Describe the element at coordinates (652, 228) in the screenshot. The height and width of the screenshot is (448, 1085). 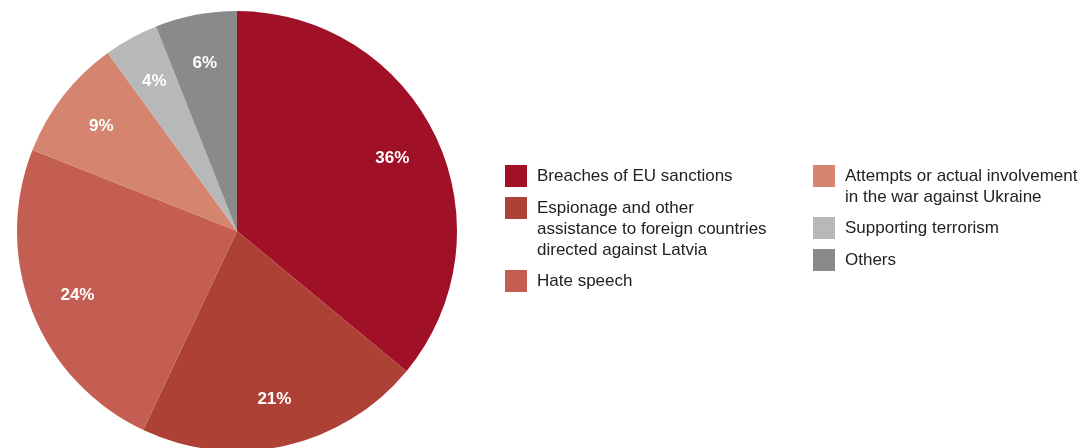
I see `legend-label: Espionage and other assistance to foreign countries directed against Latvia` at that location.